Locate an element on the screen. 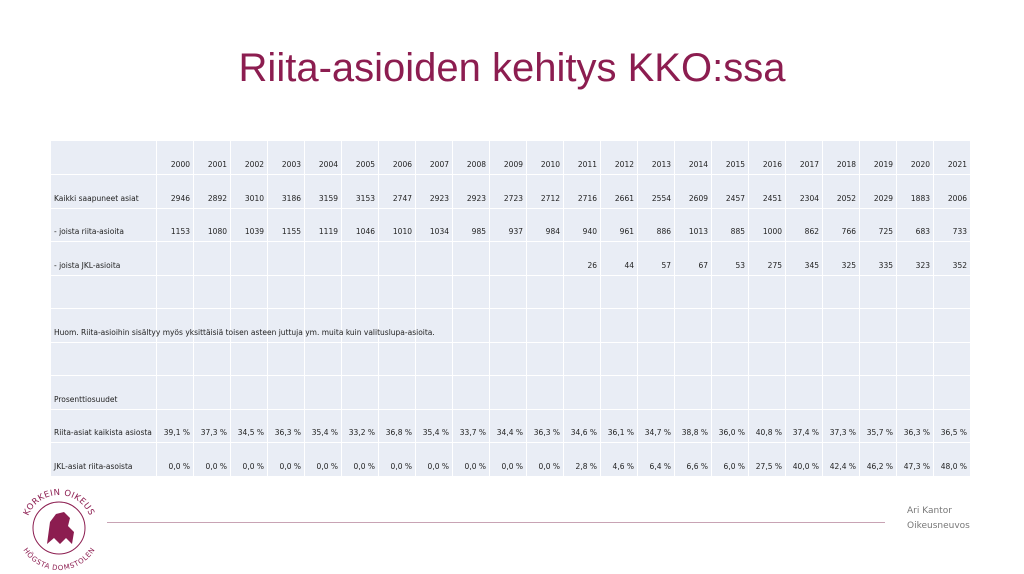  row-label is located at coordinates (103, 157).